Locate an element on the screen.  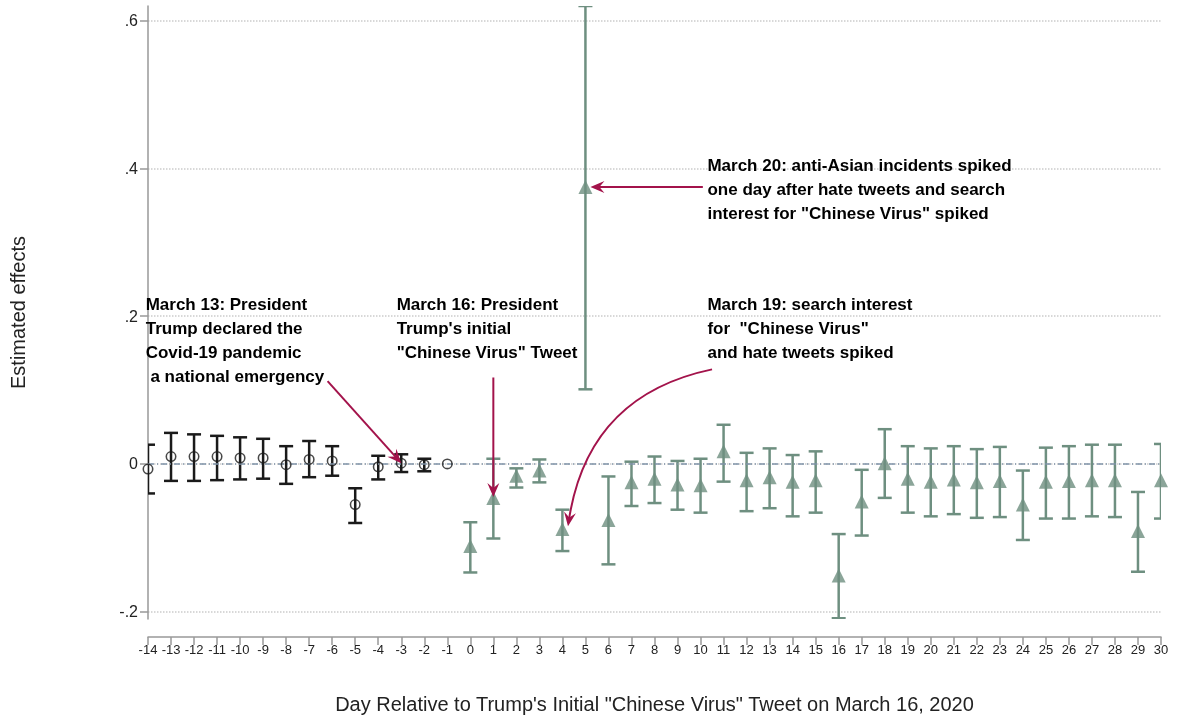
x-tick-label: 28 is located at coordinates (1115, 649).